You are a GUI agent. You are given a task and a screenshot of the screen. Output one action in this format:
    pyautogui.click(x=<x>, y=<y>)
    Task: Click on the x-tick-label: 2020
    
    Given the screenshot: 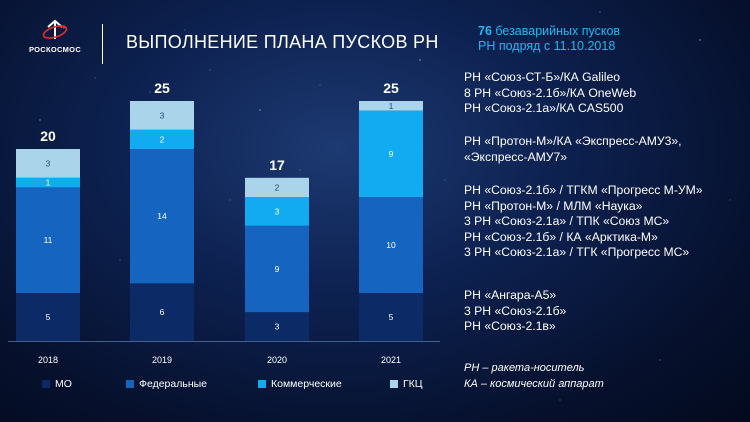 What is the action you would take?
    pyautogui.click(x=277, y=360)
    